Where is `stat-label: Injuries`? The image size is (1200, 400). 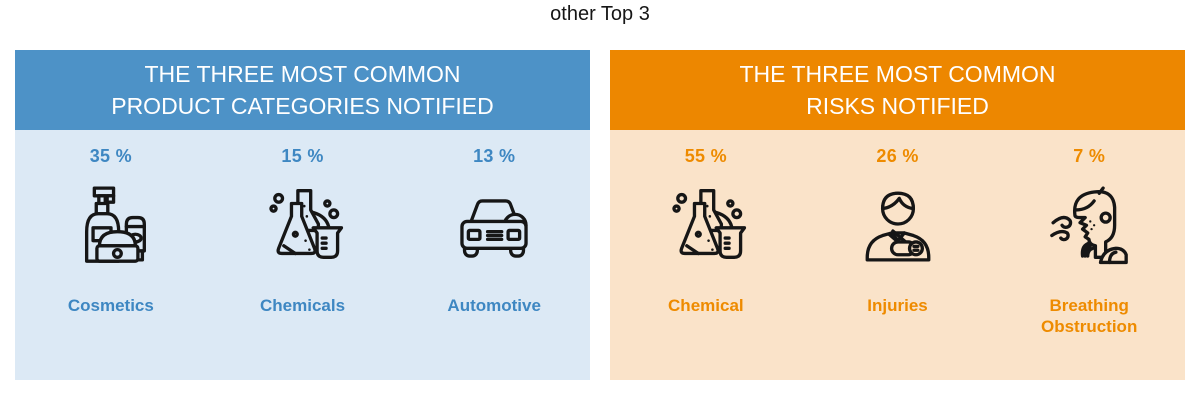
stat-label: Injuries is located at coordinates (897, 305).